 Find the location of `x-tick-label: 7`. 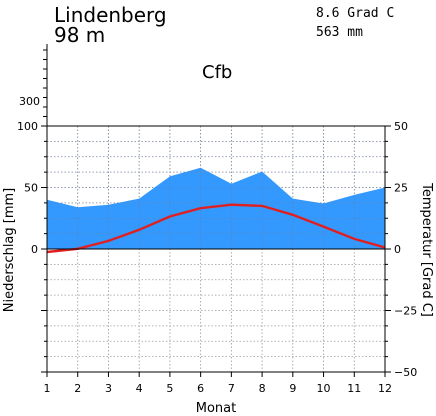

x-tick-label: 7 is located at coordinates (231, 388).